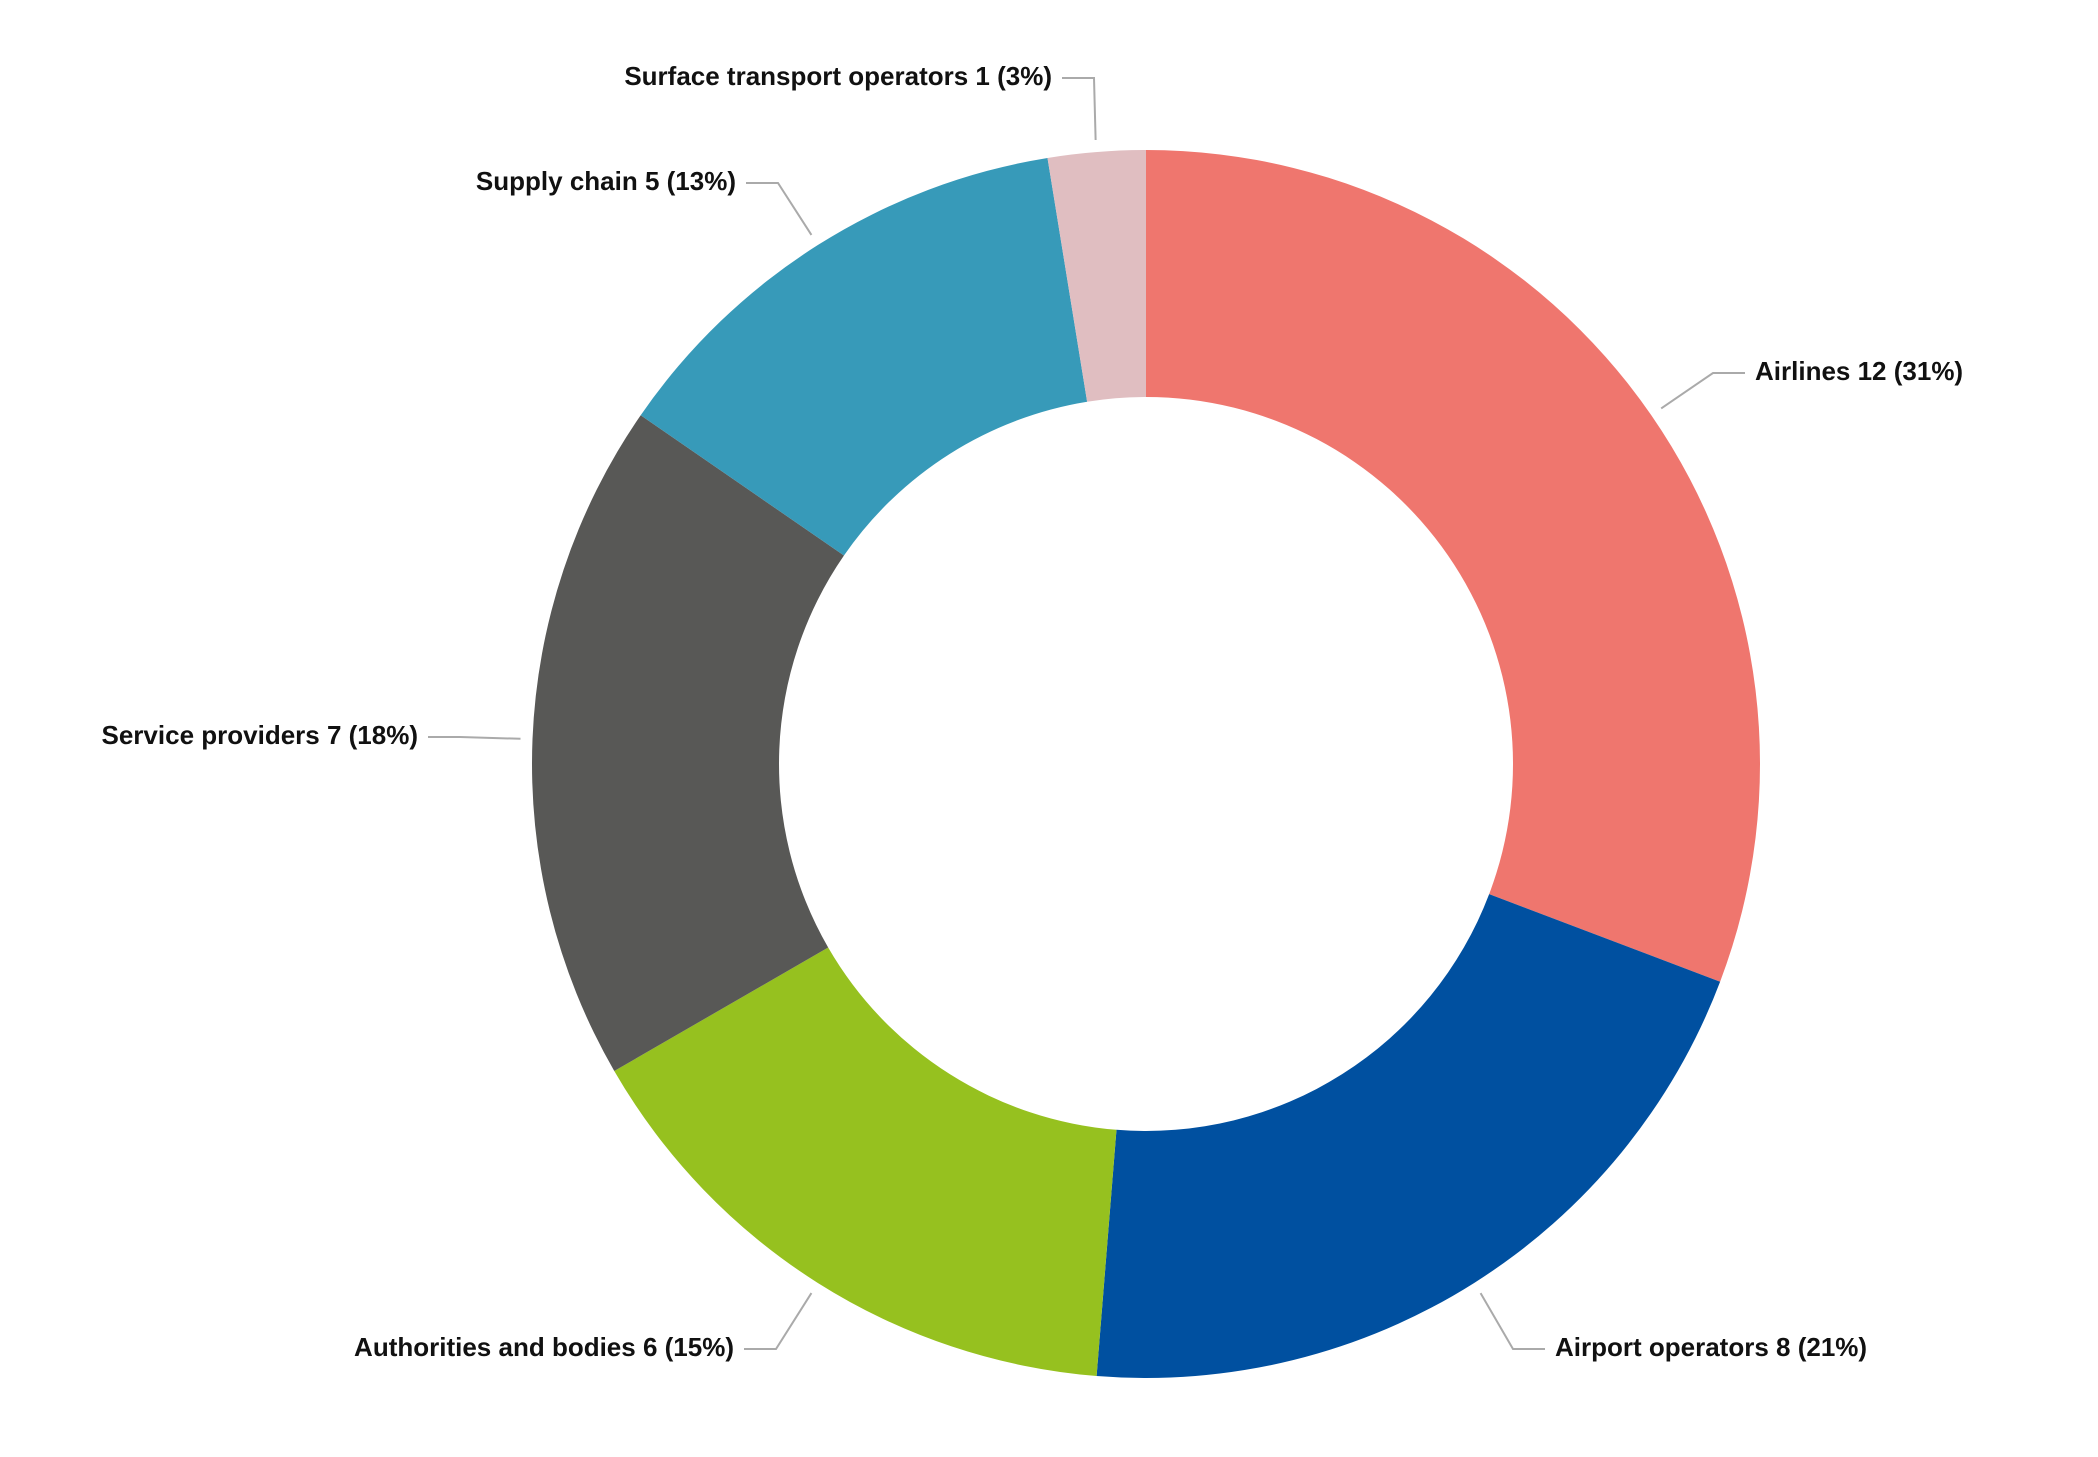  Describe the element at coordinates (1711, 1347) in the screenshot. I see `data-label: Airport operators 8 (21%)` at that location.